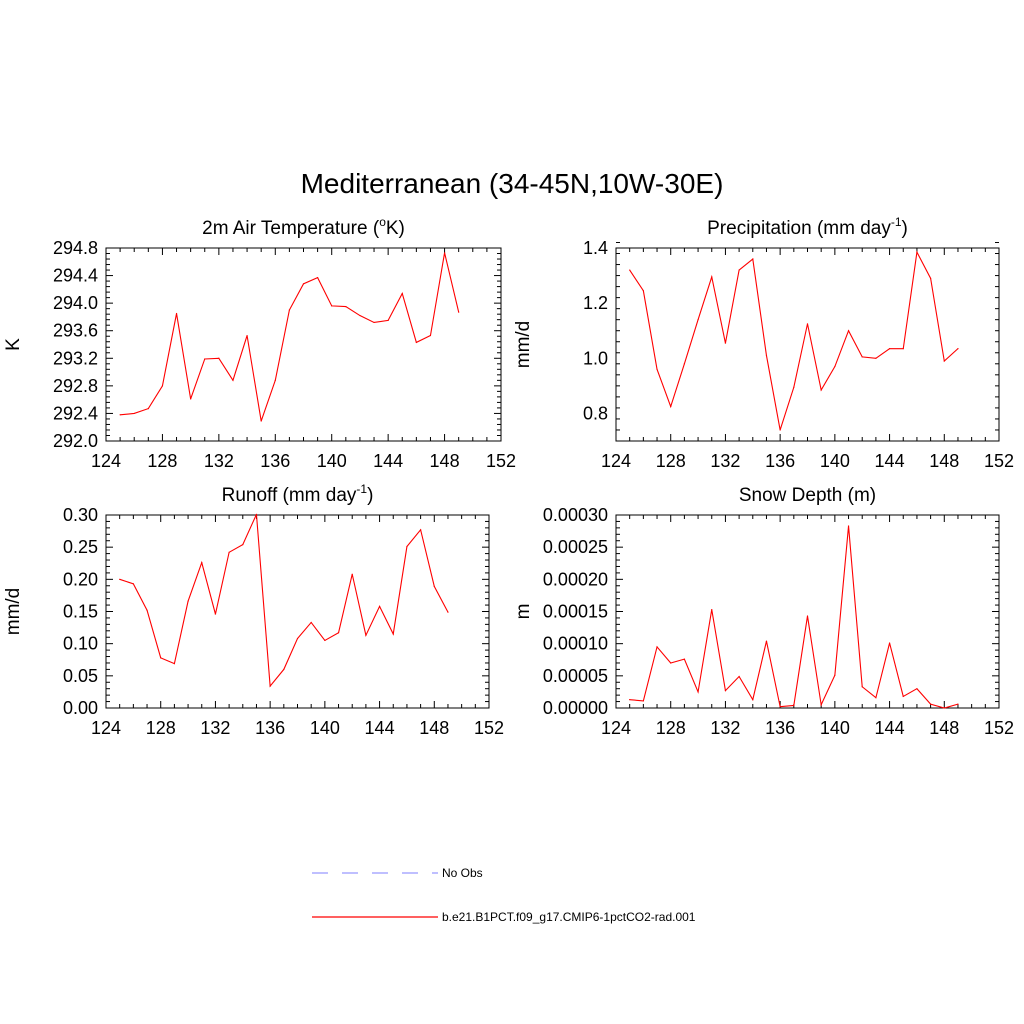  I want to click on panel-title-superscript: o, so click(382, 222).